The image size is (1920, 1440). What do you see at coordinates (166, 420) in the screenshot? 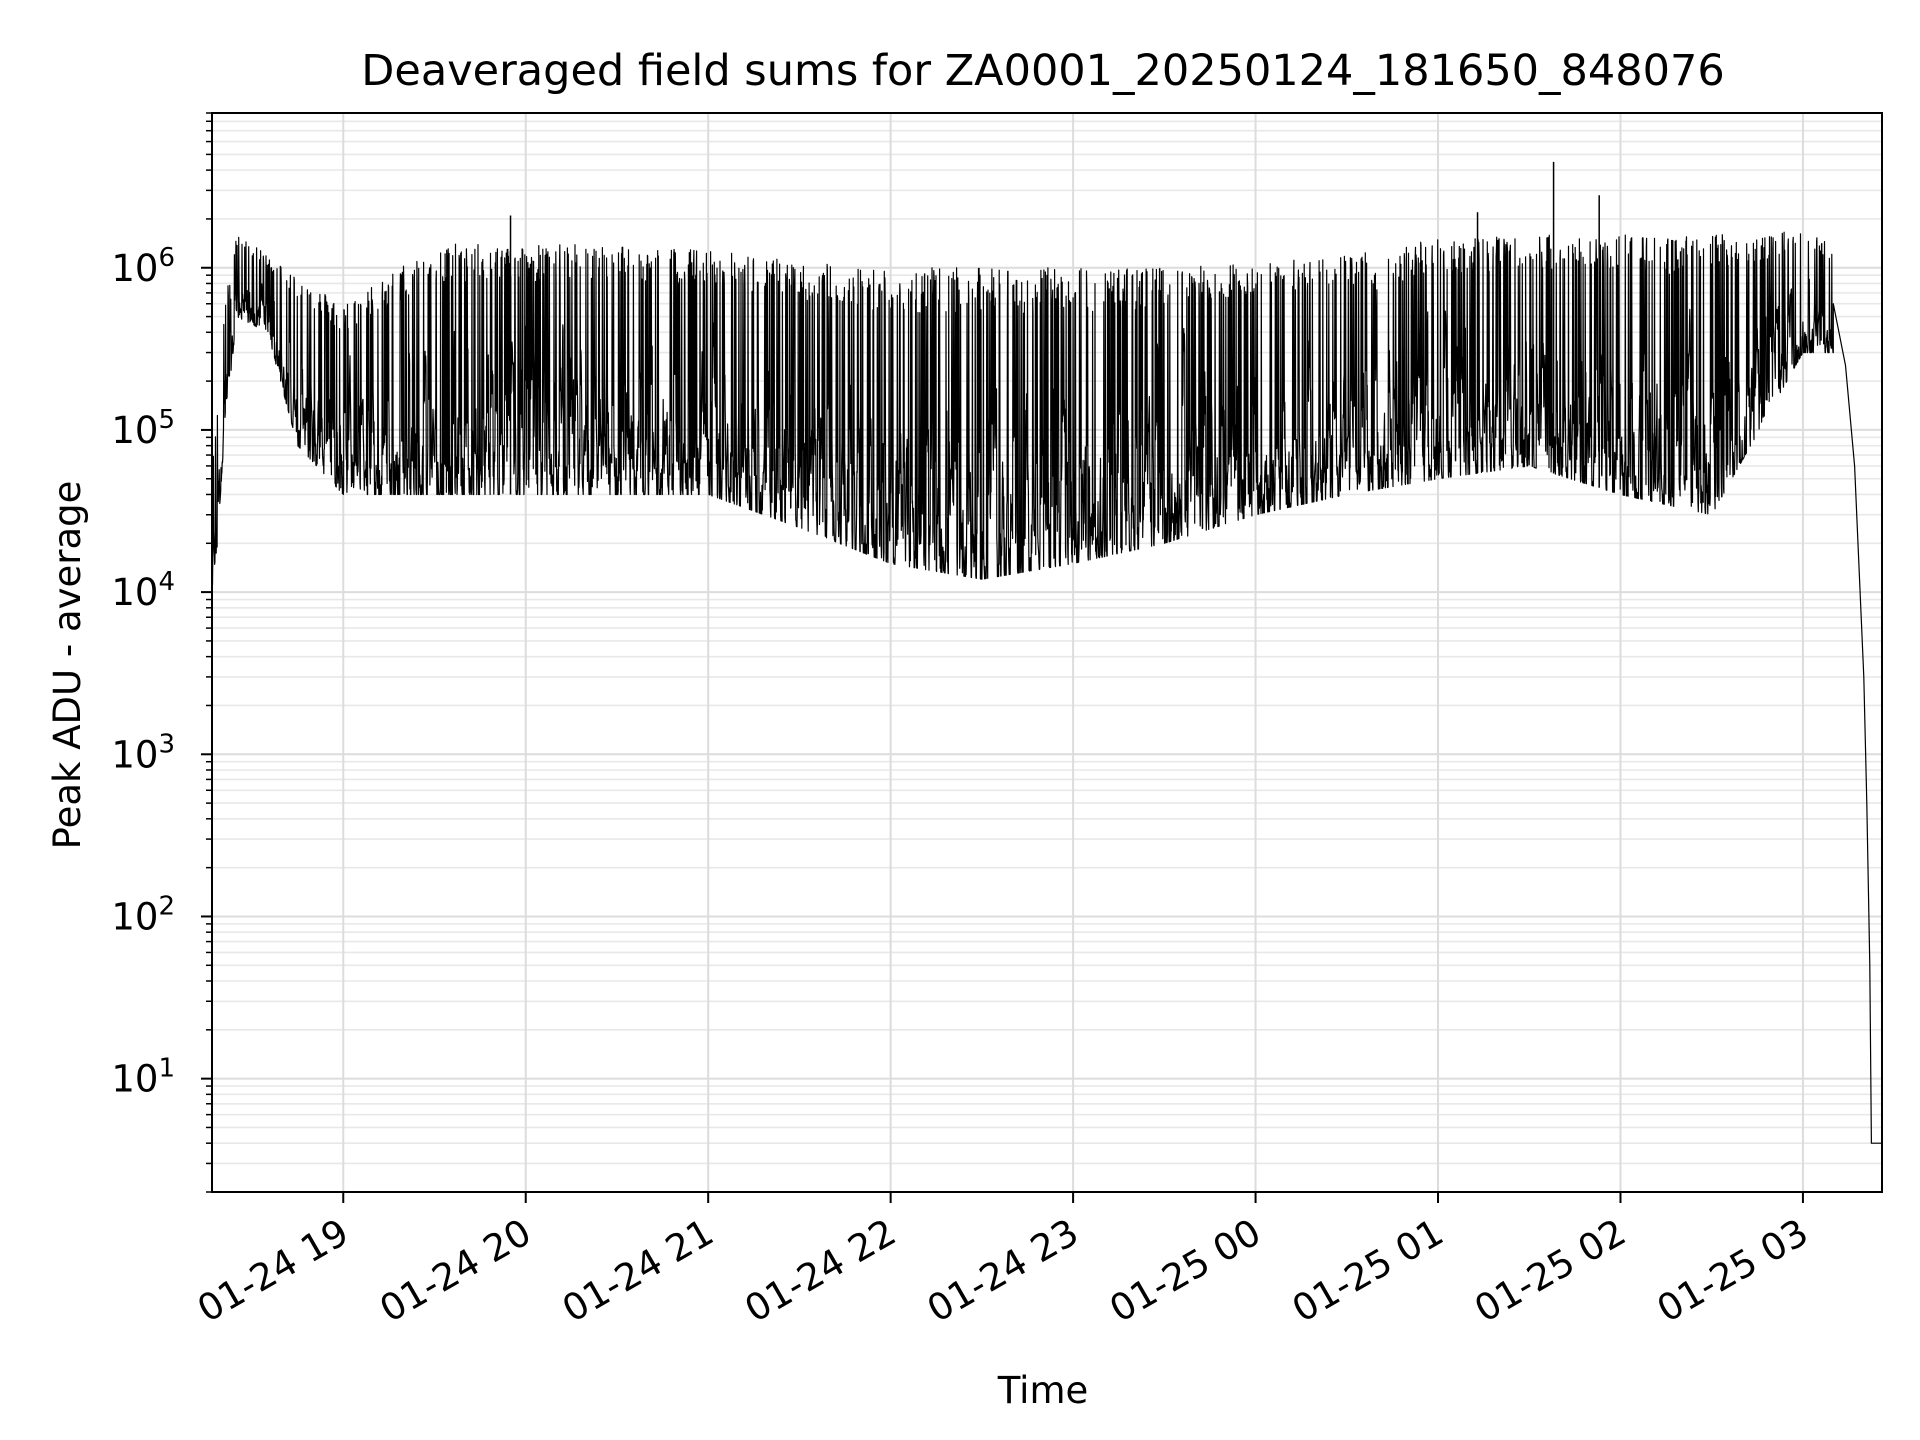
I see `y-tick-exponent: 5` at bounding box center [166, 420].